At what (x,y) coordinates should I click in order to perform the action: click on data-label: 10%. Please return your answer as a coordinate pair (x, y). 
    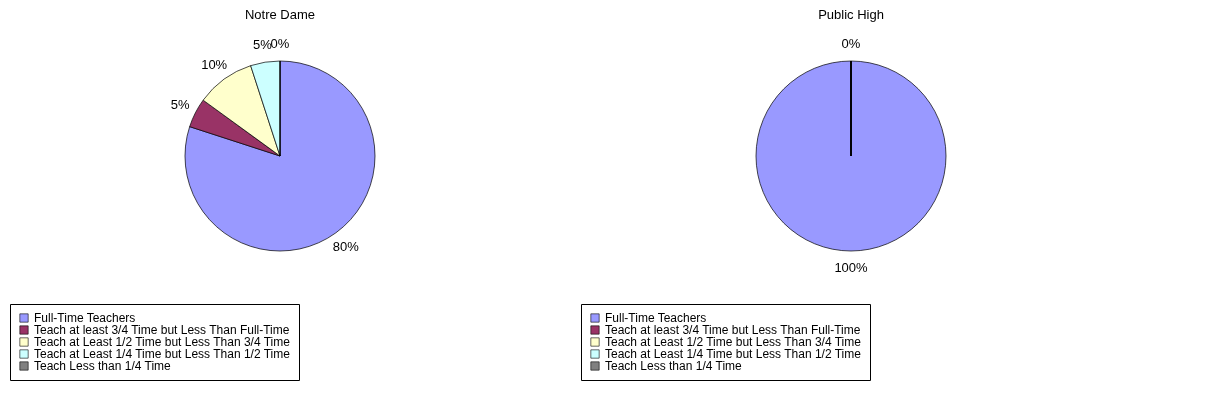
    Looking at the image, I should click on (214, 65).